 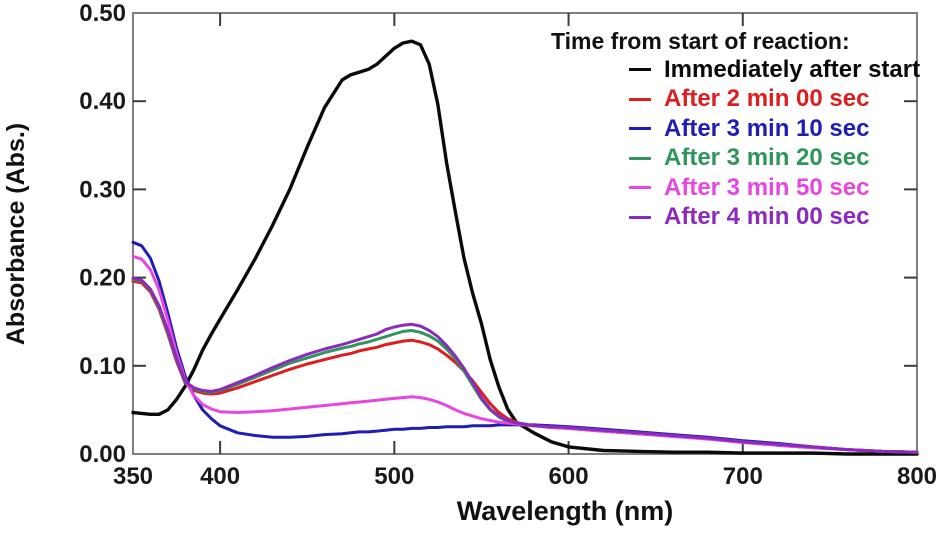 I want to click on x-axis-title: Wavelength (nm), so click(x=565, y=511).